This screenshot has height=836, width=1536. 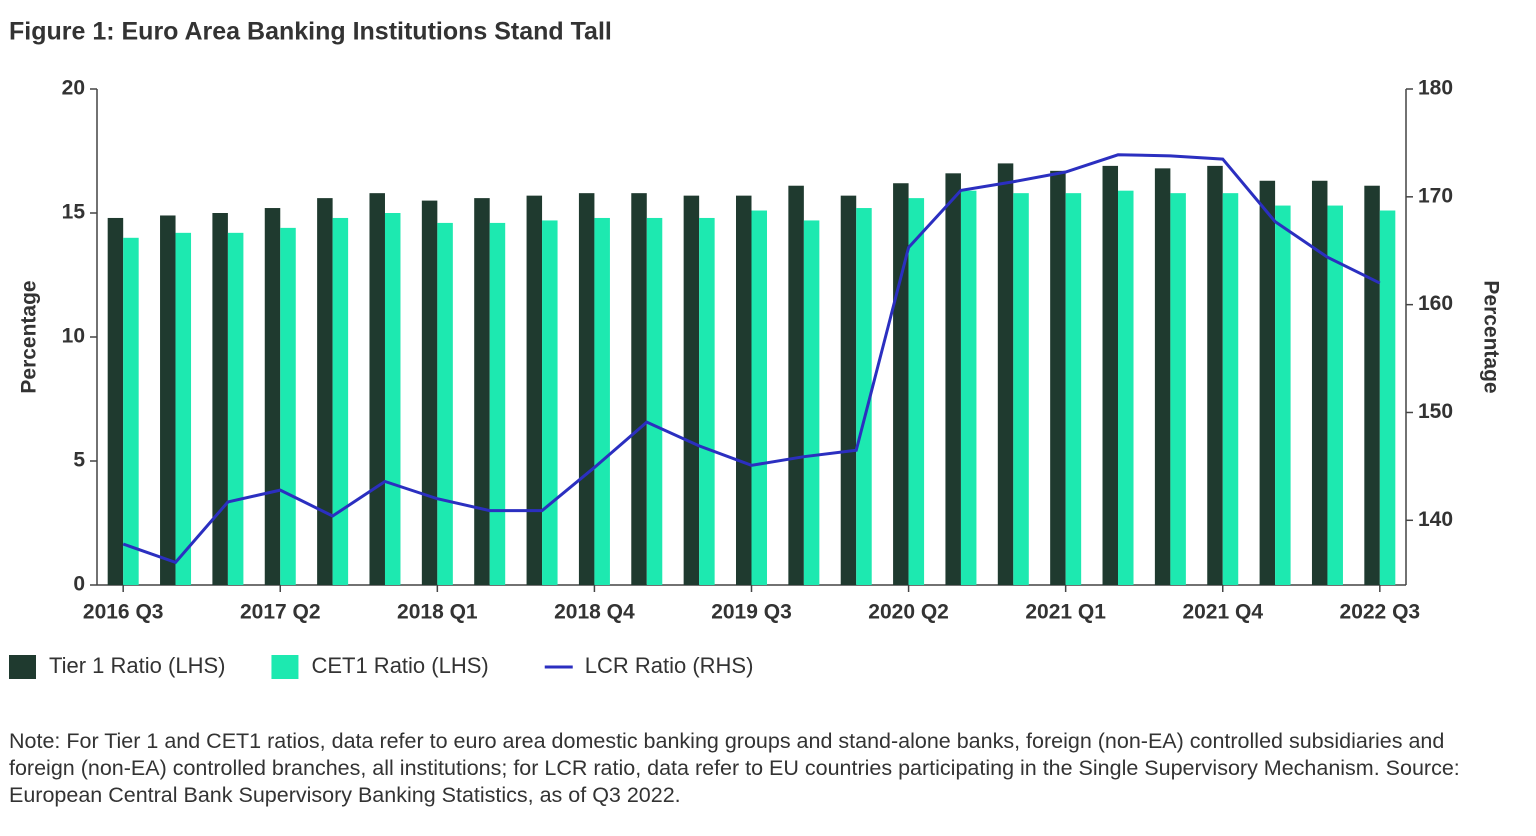 What do you see at coordinates (1435, 411) in the screenshot?
I see `y2-tick-label: 150` at bounding box center [1435, 411].